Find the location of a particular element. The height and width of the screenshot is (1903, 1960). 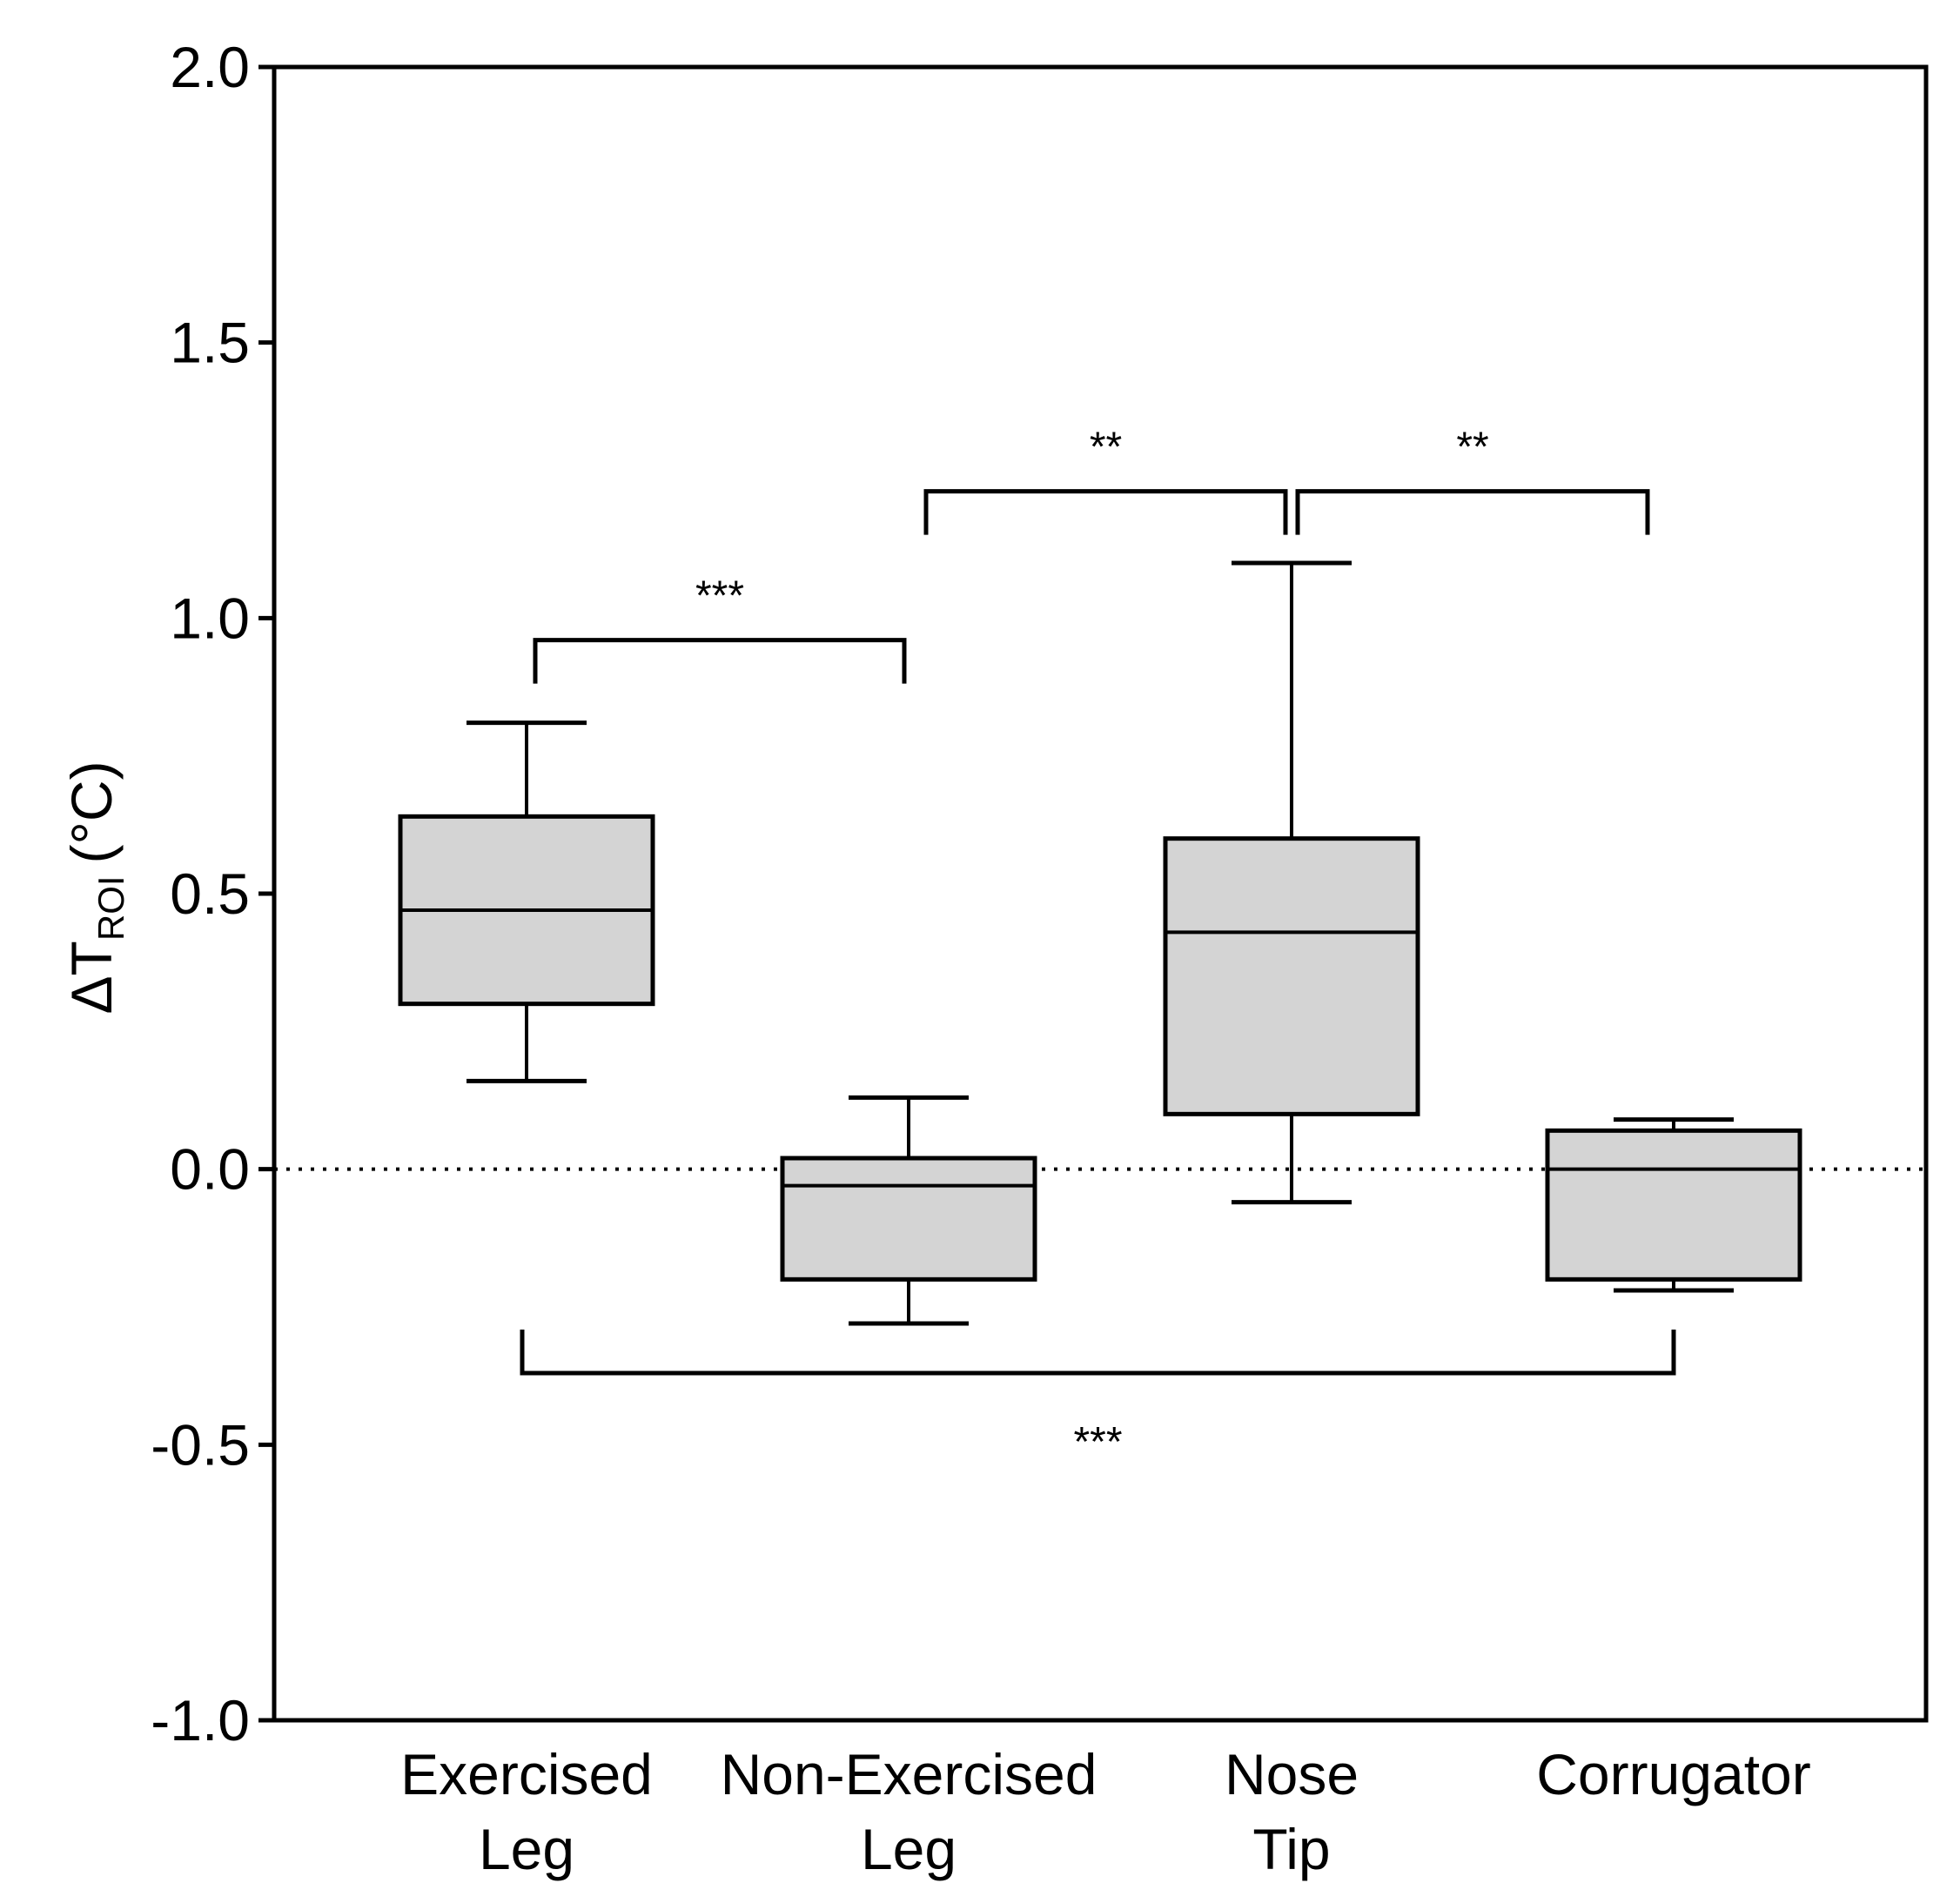

y-axis-title: ΔTROI (°C) is located at coordinates (95, 888).